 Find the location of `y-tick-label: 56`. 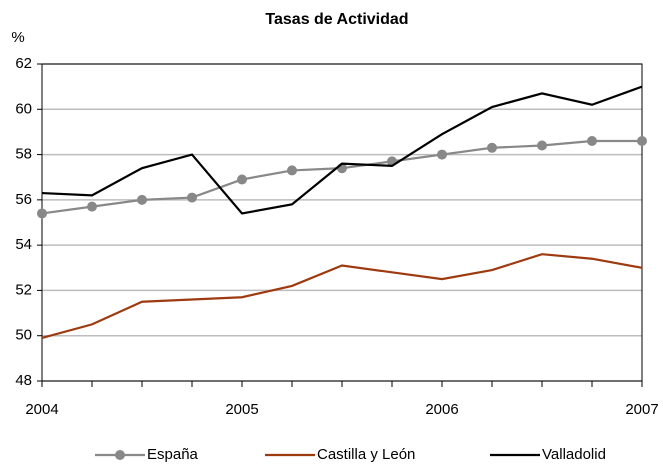

y-tick-label: 56 is located at coordinates (23, 199).